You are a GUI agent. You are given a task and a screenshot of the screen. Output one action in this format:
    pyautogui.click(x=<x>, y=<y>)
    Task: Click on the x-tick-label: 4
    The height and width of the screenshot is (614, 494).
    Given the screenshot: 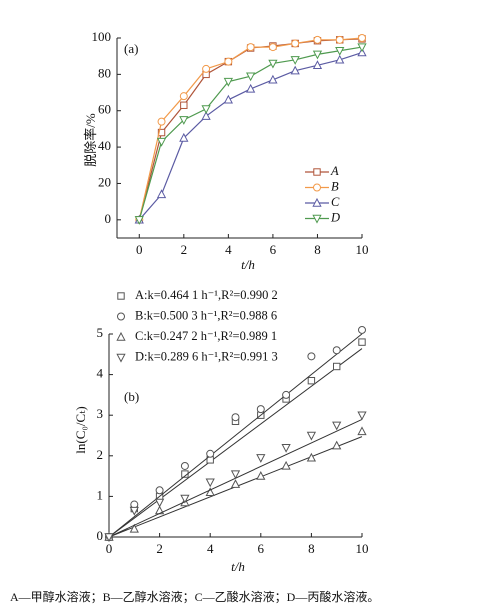 What is the action you would take?
    pyautogui.click(x=228, y=249)
    